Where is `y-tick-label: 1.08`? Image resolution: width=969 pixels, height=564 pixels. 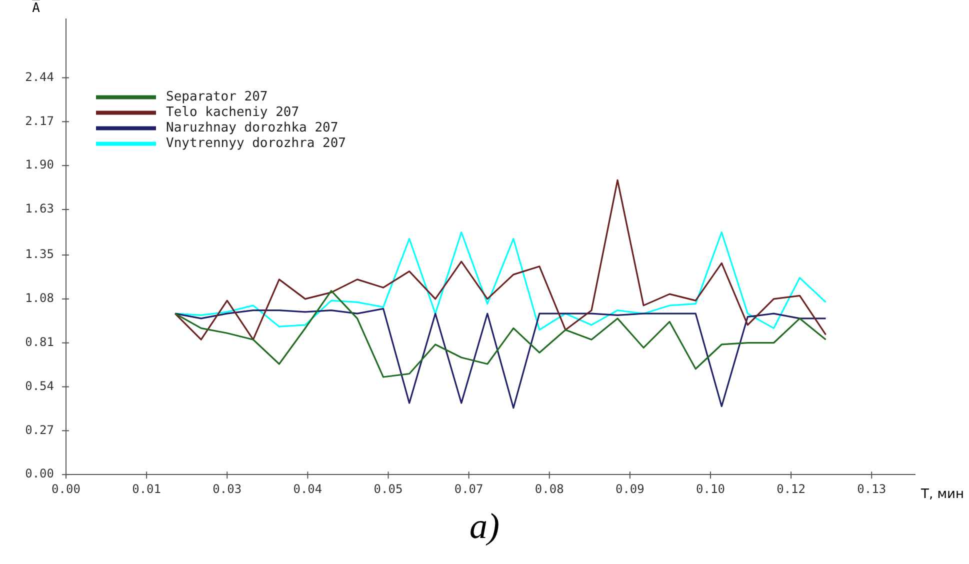
y-tick-label: 1.08 is located at coordinates (39, 298).